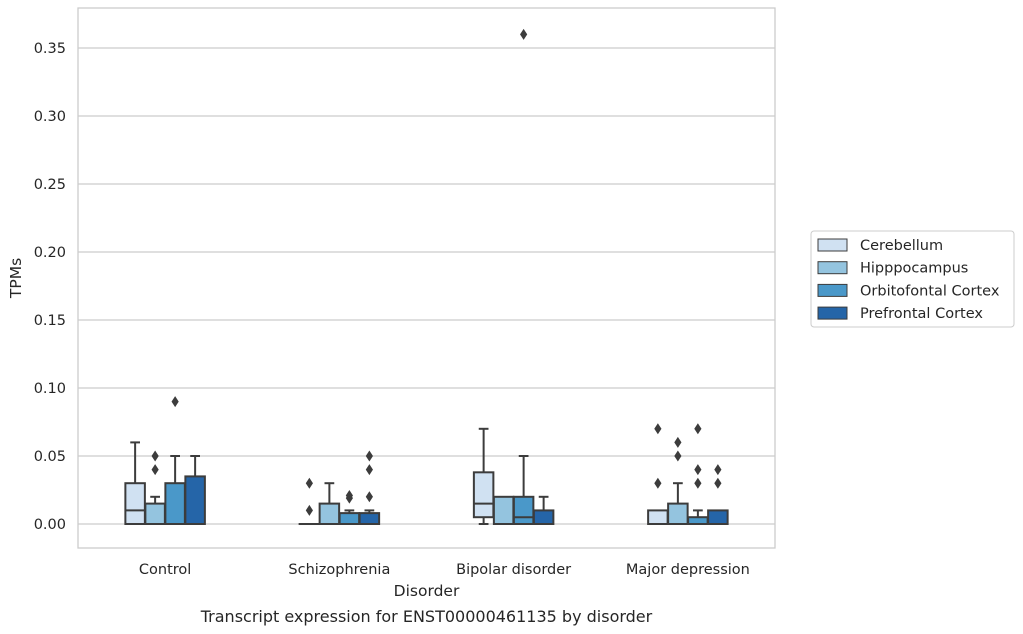 This screenshot has height=634, width=1023. What do you see at coordinates (427, 591) in the screenshot?
I see `x-axis-label: Disorder` at bounding box center [427, 591].